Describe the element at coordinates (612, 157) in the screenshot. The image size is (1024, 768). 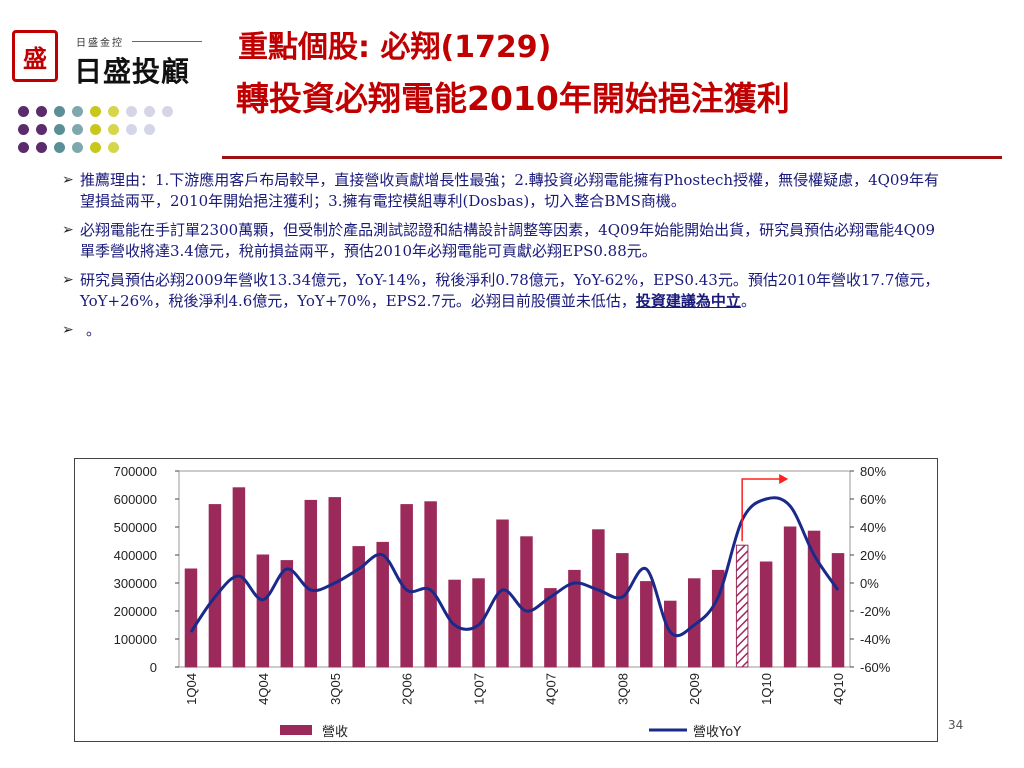
I see `title-divider` at that location.